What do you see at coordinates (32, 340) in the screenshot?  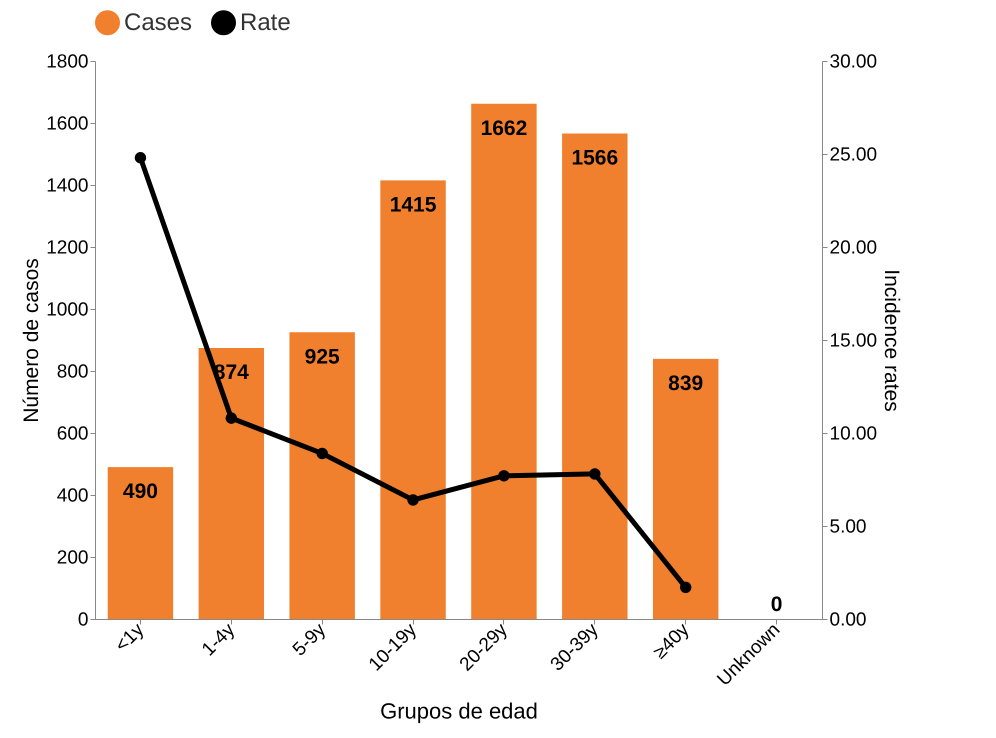 I see `y-axis-title: Número de casos` at bounding box center [32, 340].